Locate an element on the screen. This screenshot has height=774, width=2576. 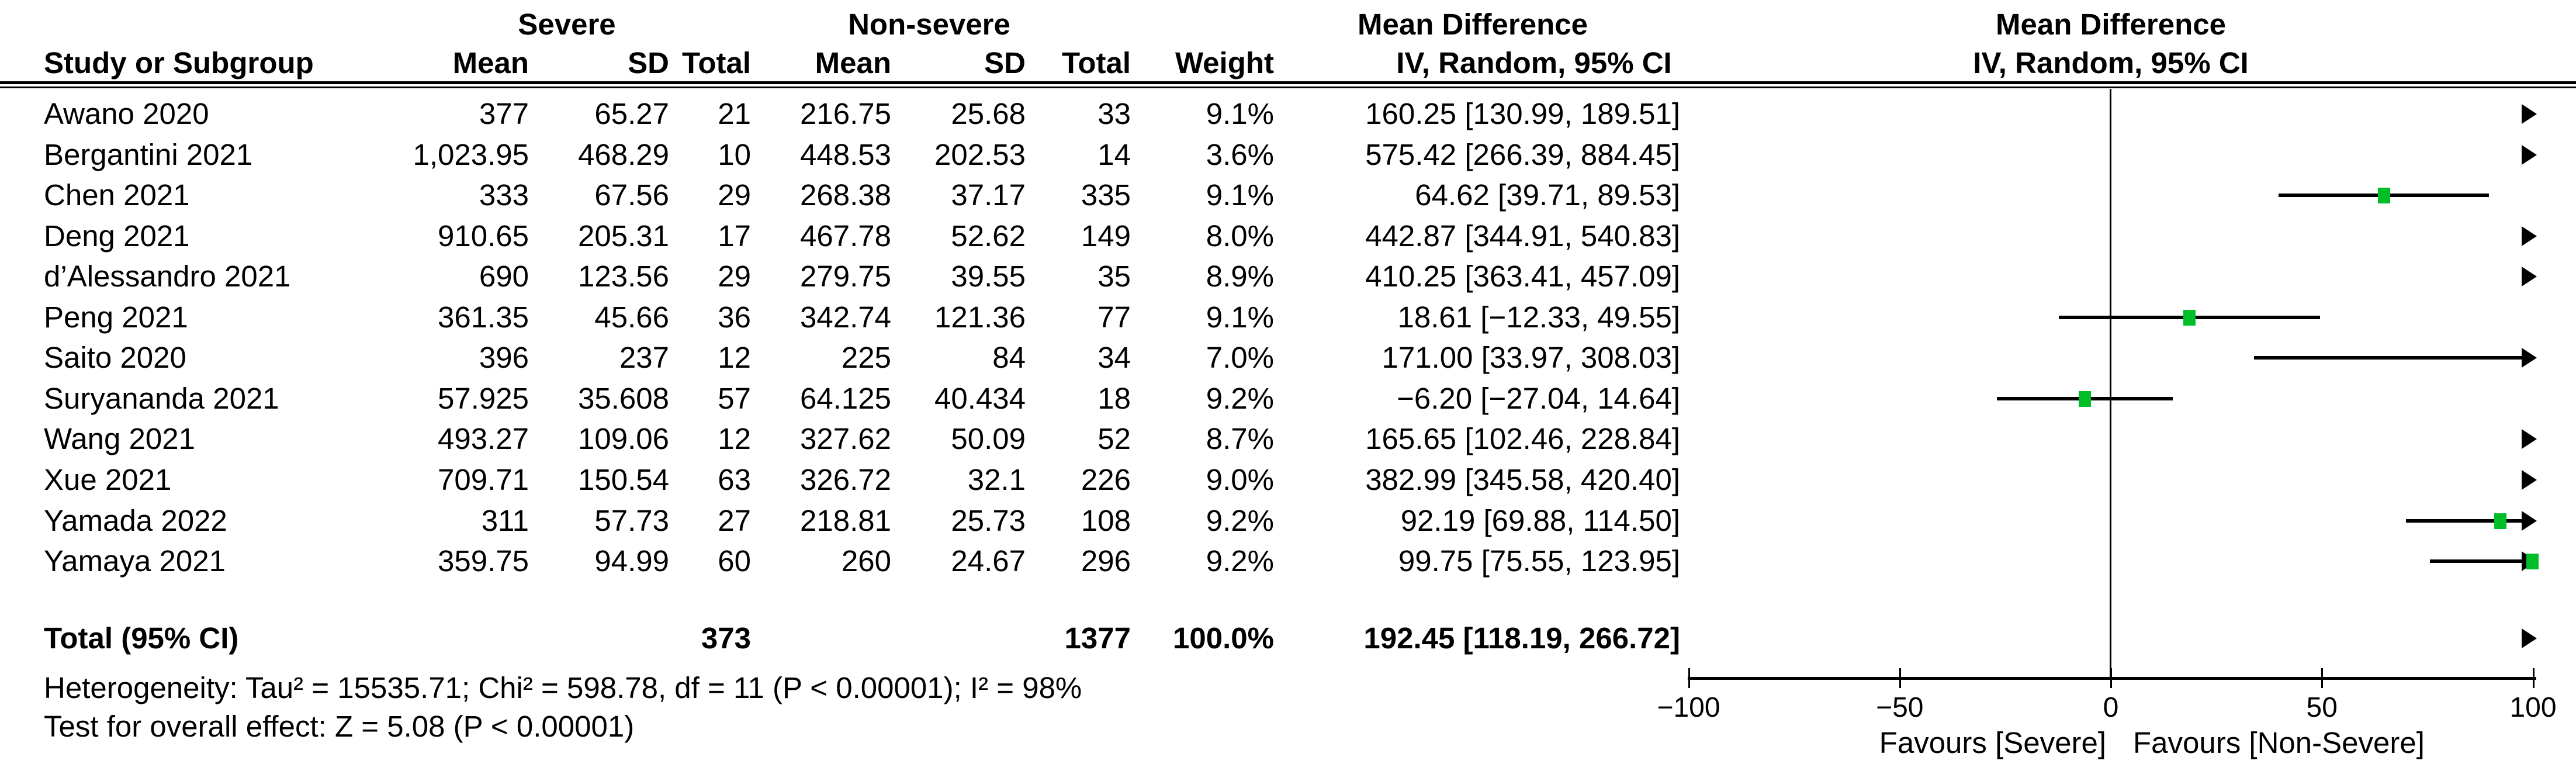
study-sd1-cell: 67.56 is located at coordinates (631, 195).